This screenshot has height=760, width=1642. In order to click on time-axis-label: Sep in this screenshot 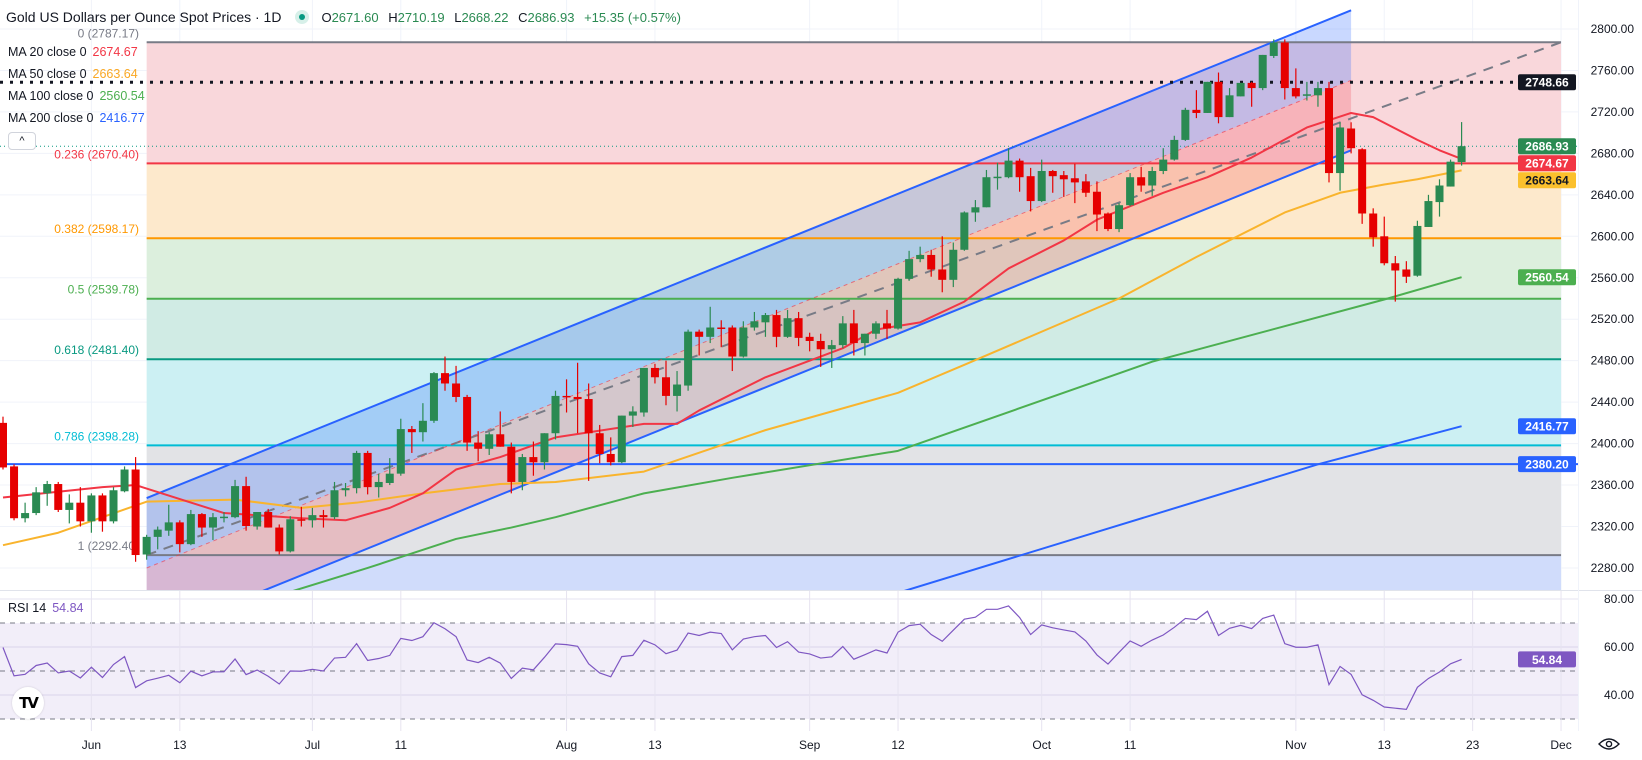, I will do `click(810, 745)`.